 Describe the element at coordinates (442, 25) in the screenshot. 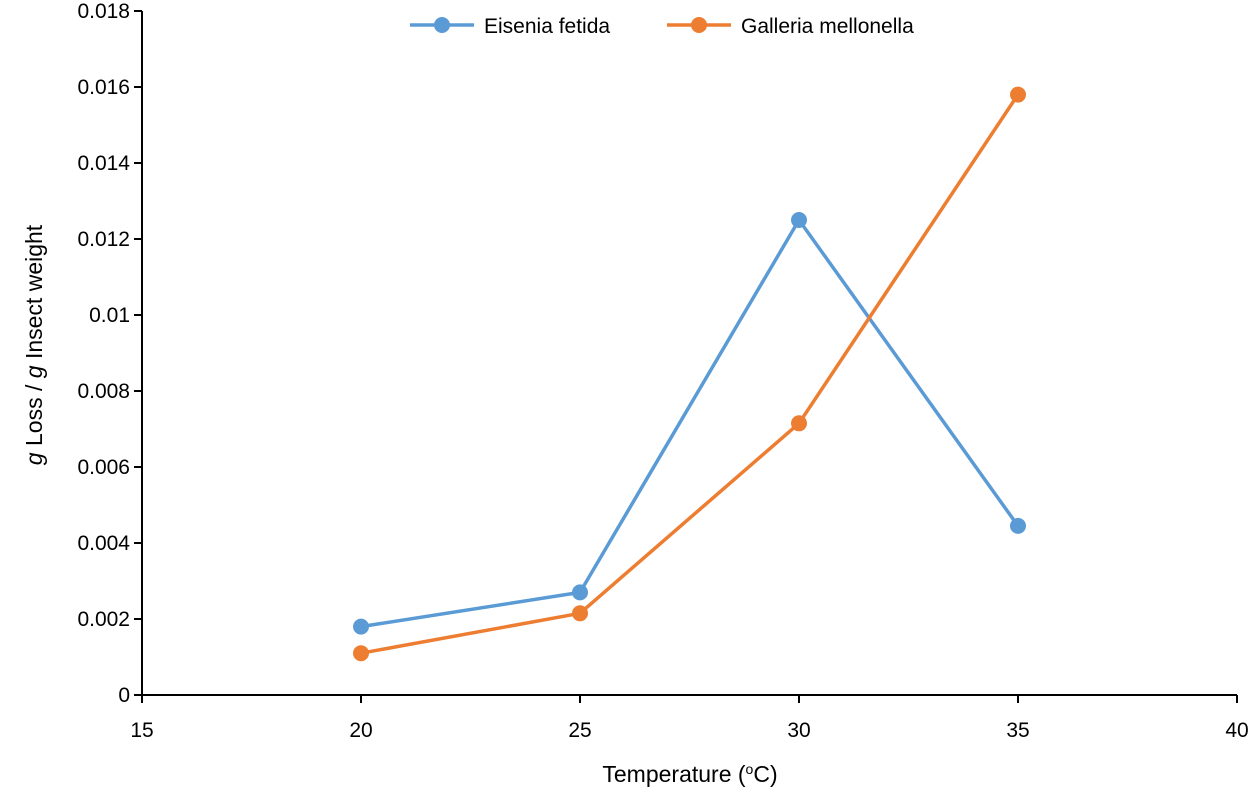

I see `legend-marker-eisenia-fetida` at that location.